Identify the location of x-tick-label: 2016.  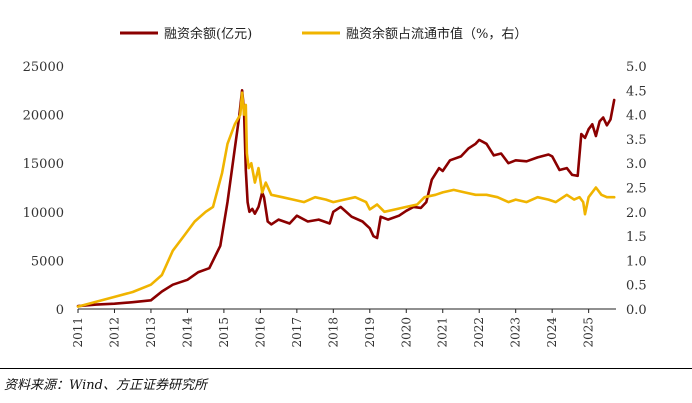
(260, 332).